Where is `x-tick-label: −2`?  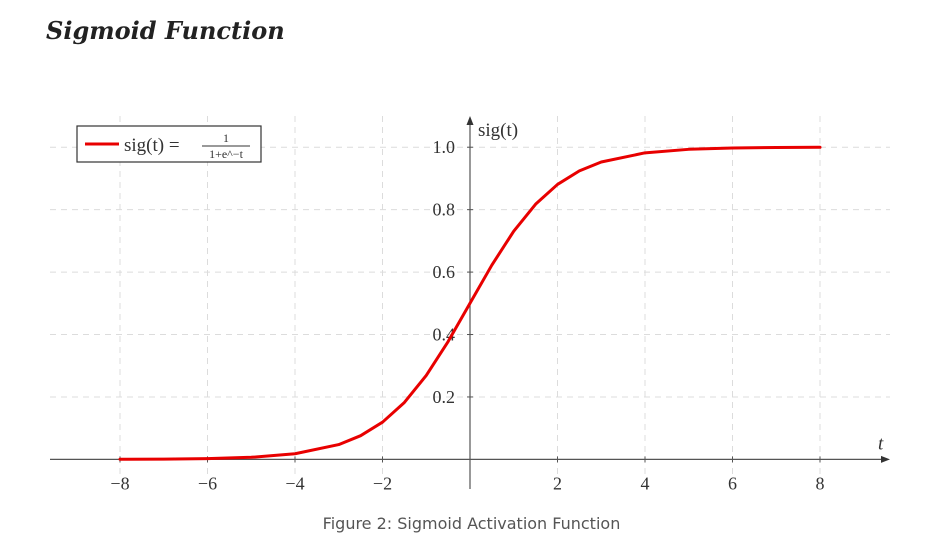 x-tick-label: −2 is located at coordinates (382, 483).